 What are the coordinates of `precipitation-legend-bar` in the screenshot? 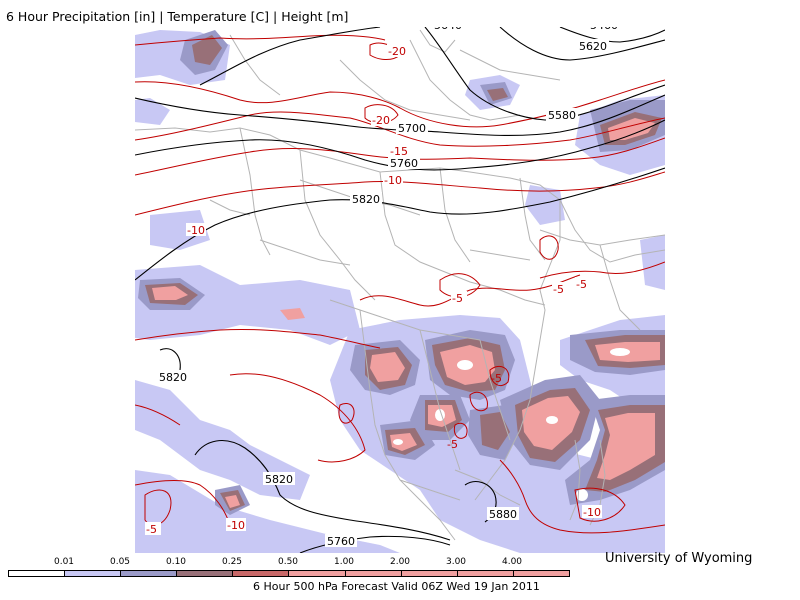 It's located at (289, 573).